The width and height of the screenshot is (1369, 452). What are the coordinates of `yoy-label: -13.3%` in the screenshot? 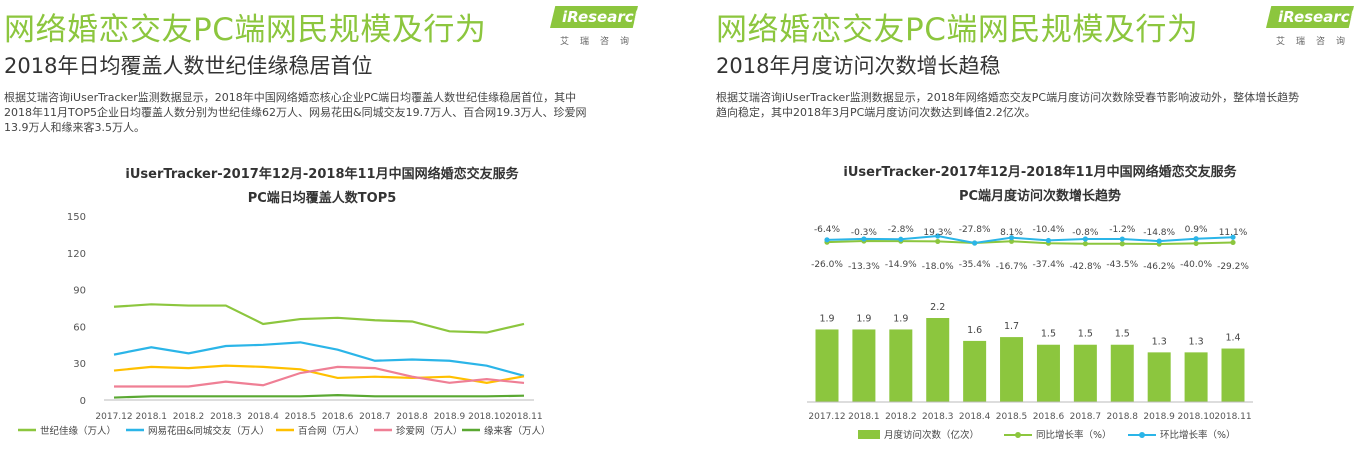 It's located at (864, 267).